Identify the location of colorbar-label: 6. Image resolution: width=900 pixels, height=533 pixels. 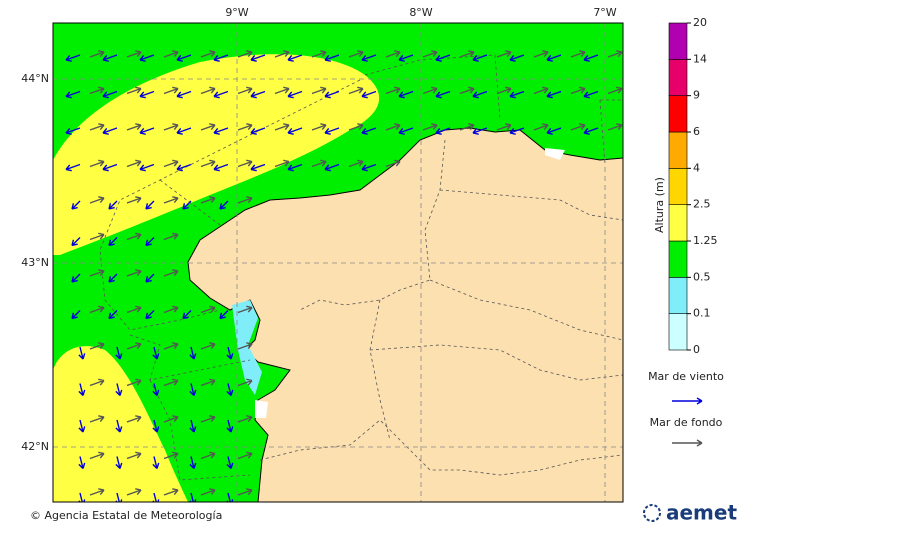
(696, 131).